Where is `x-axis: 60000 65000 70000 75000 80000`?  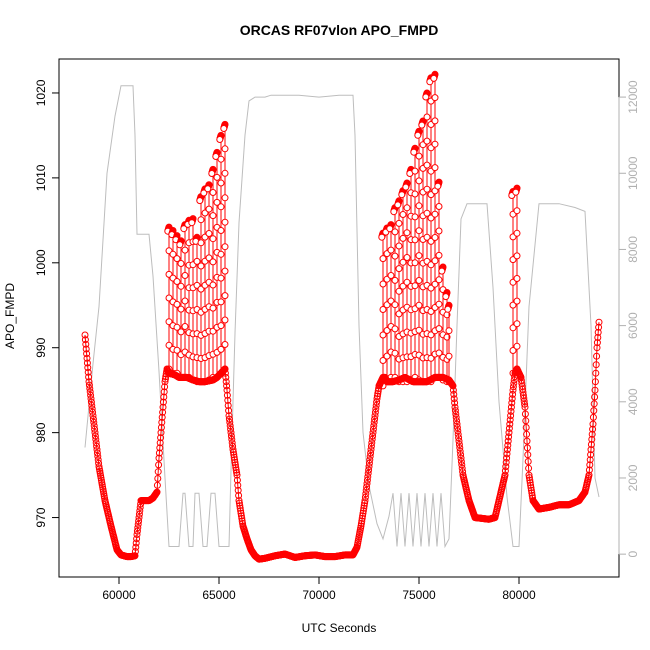 x-axis: 60000 65000 70000 75000 80000 is located at coordinates (319, 589).